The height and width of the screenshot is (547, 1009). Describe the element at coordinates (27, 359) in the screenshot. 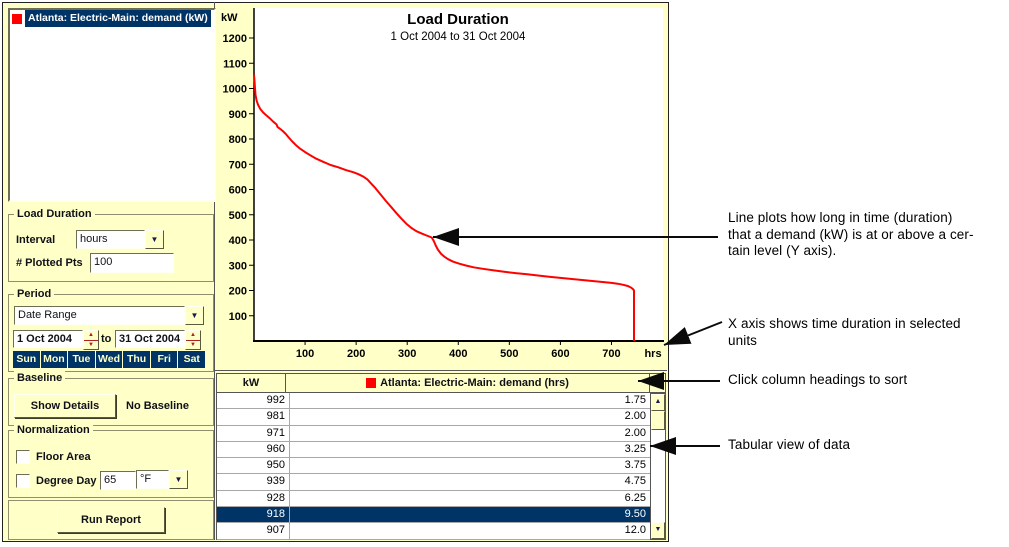

I see `weekday-toggle-sun: Sun` at that location.